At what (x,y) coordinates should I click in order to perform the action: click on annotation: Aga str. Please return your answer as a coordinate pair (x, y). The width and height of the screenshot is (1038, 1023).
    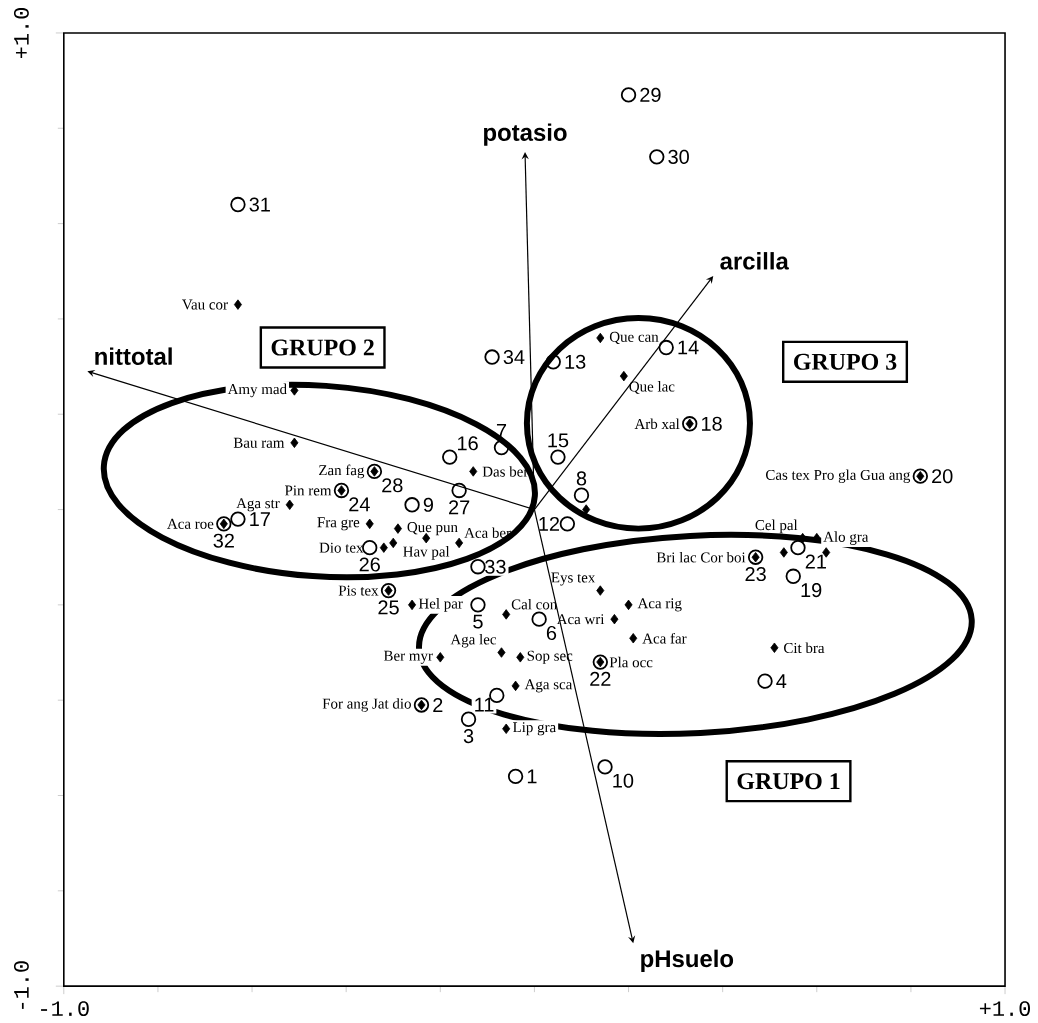
    Looking at the image, I should click on (258, 505).